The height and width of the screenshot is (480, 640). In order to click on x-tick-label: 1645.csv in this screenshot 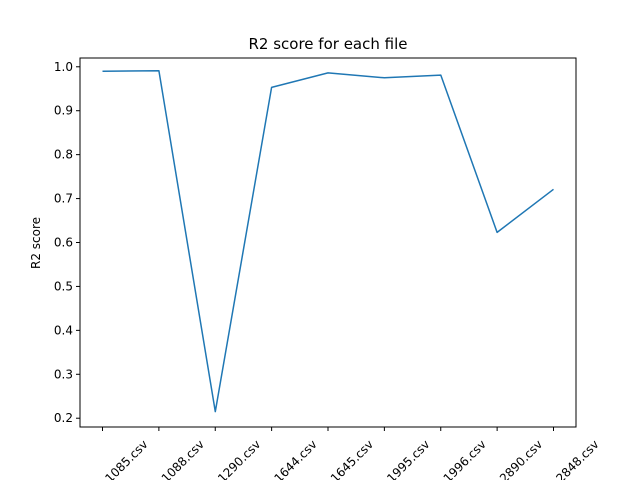, I will do `click(352, 458)`.